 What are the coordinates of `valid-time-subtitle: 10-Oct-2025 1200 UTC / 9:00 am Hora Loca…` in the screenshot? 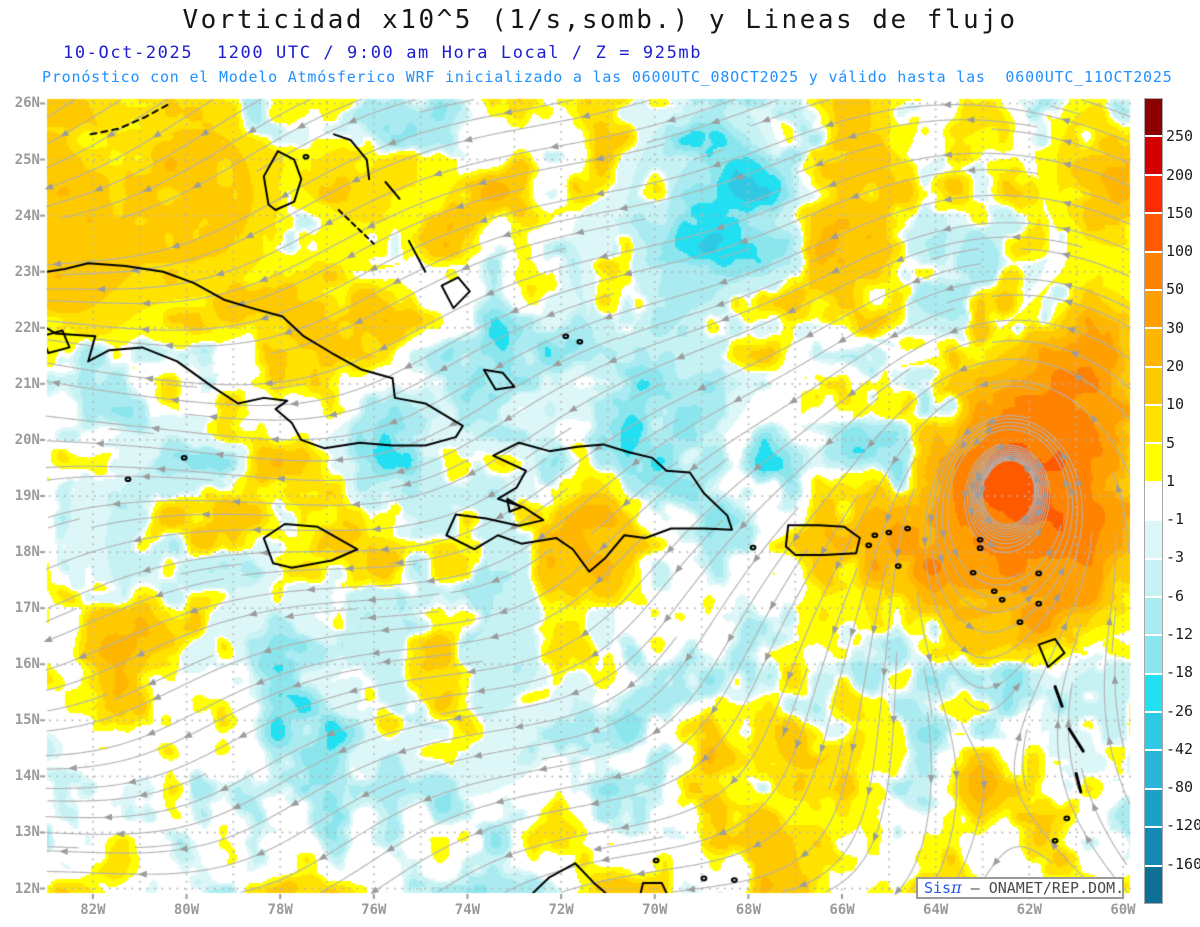 It's located at (383, 53).